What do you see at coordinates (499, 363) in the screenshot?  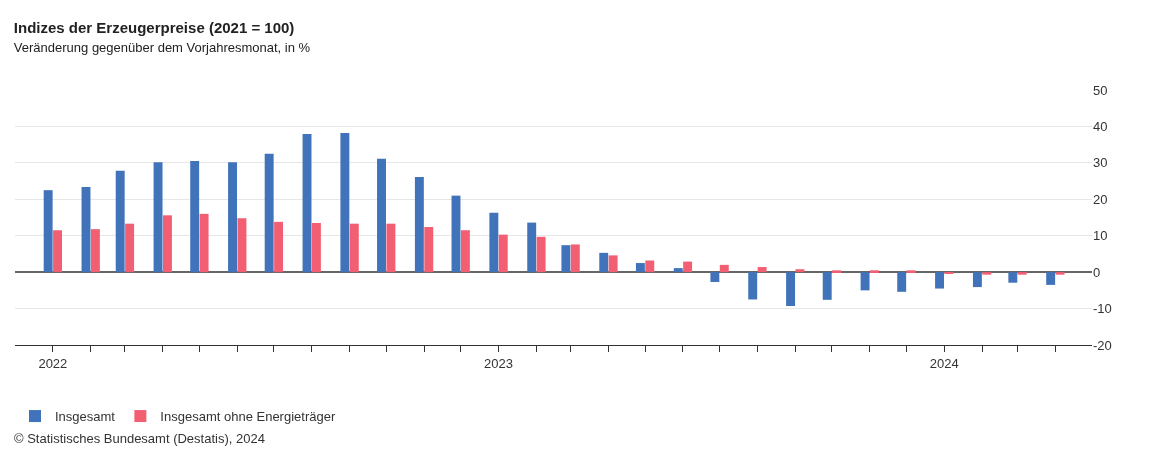 I see `x-tick-label: 2023` at bounding box center [499, 363].